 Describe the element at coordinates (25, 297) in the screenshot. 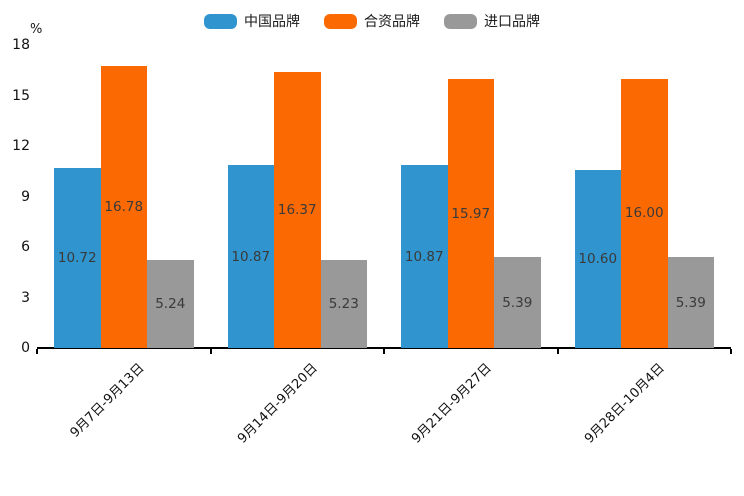

I see `y-tick-label: 3` at that location.